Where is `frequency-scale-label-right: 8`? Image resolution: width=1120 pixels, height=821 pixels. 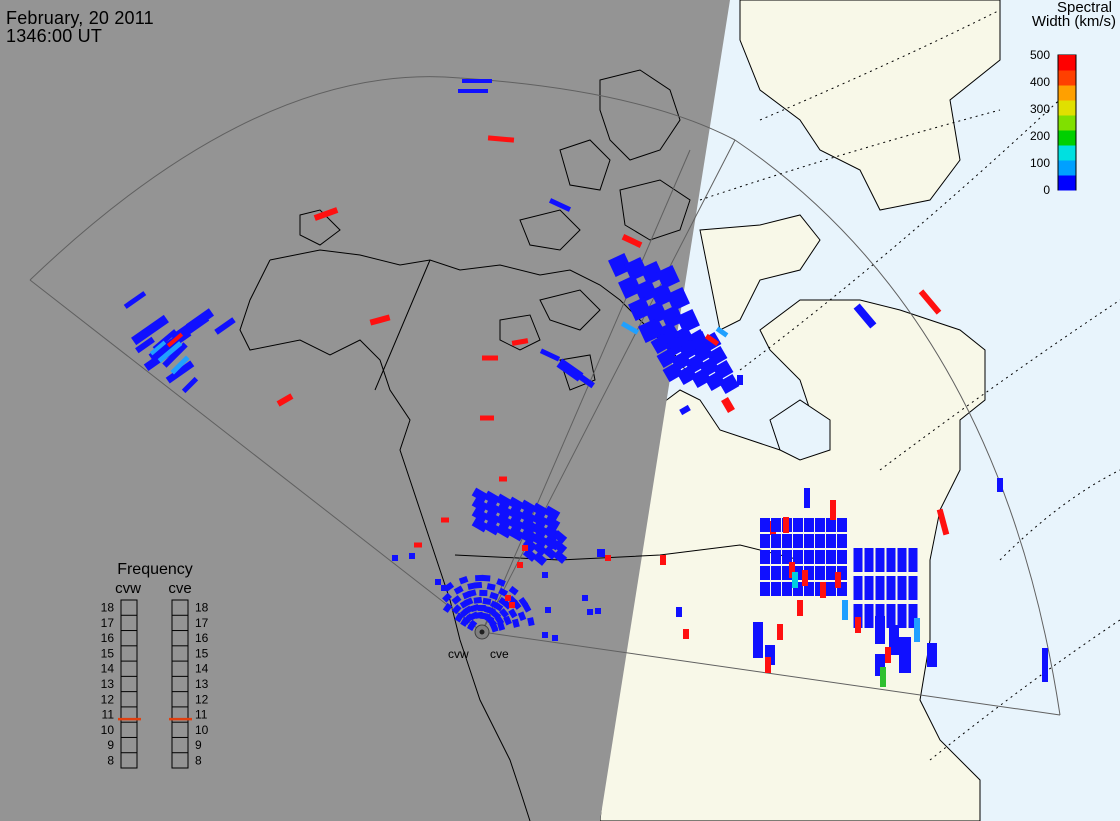 frequency-scale-label-right: 8 is located at coordinates (198, 760).